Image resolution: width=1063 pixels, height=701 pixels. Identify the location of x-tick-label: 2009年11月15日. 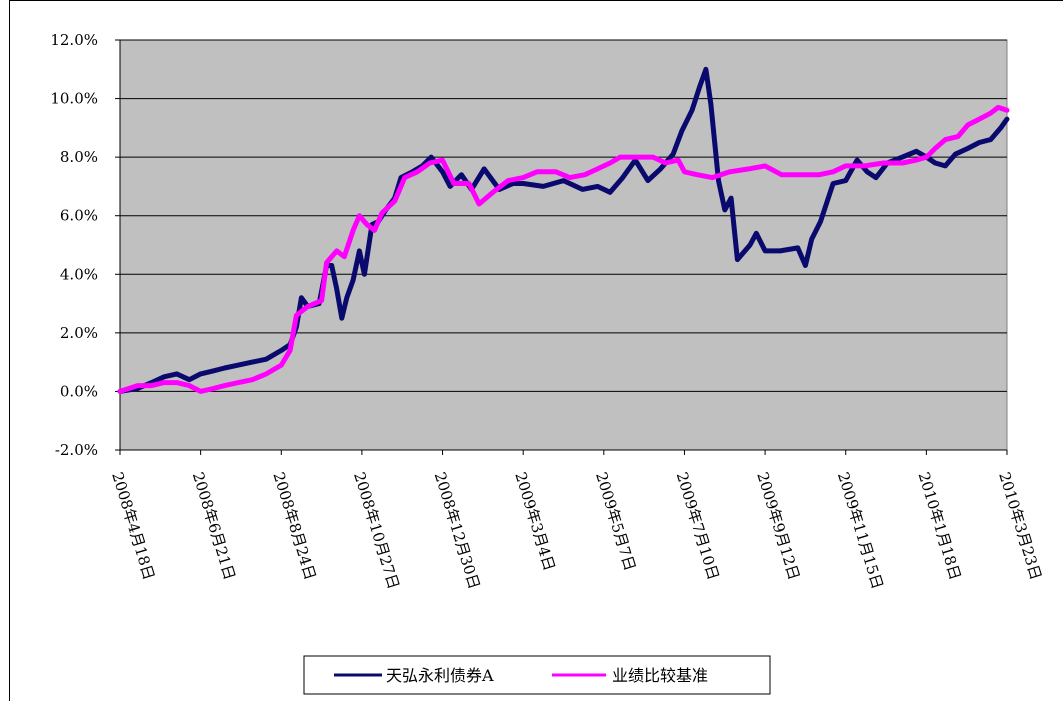
(860, 530).